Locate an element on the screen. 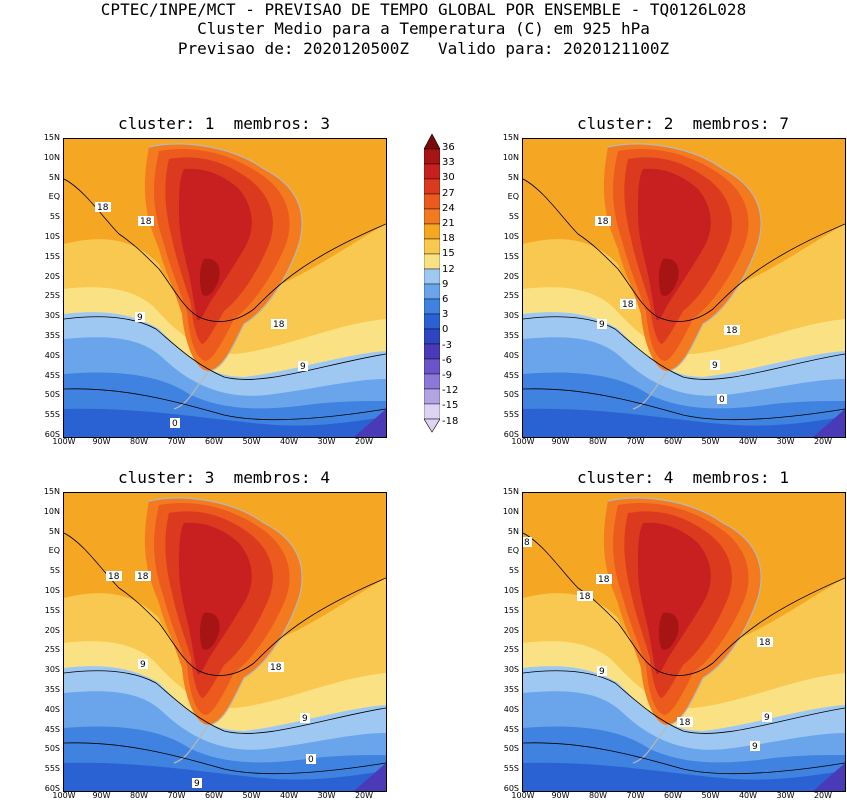 This screenshot has height=803, width=847. lon-tick-label: 30W is located at coordinates (785, 795).